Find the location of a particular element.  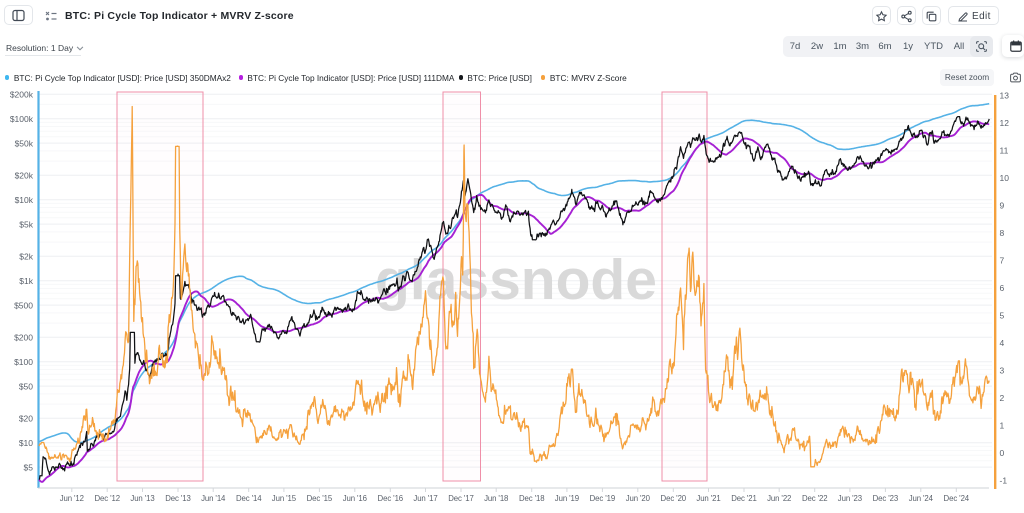

svg-text: Dec '14 is located at coordinates (249, 498).